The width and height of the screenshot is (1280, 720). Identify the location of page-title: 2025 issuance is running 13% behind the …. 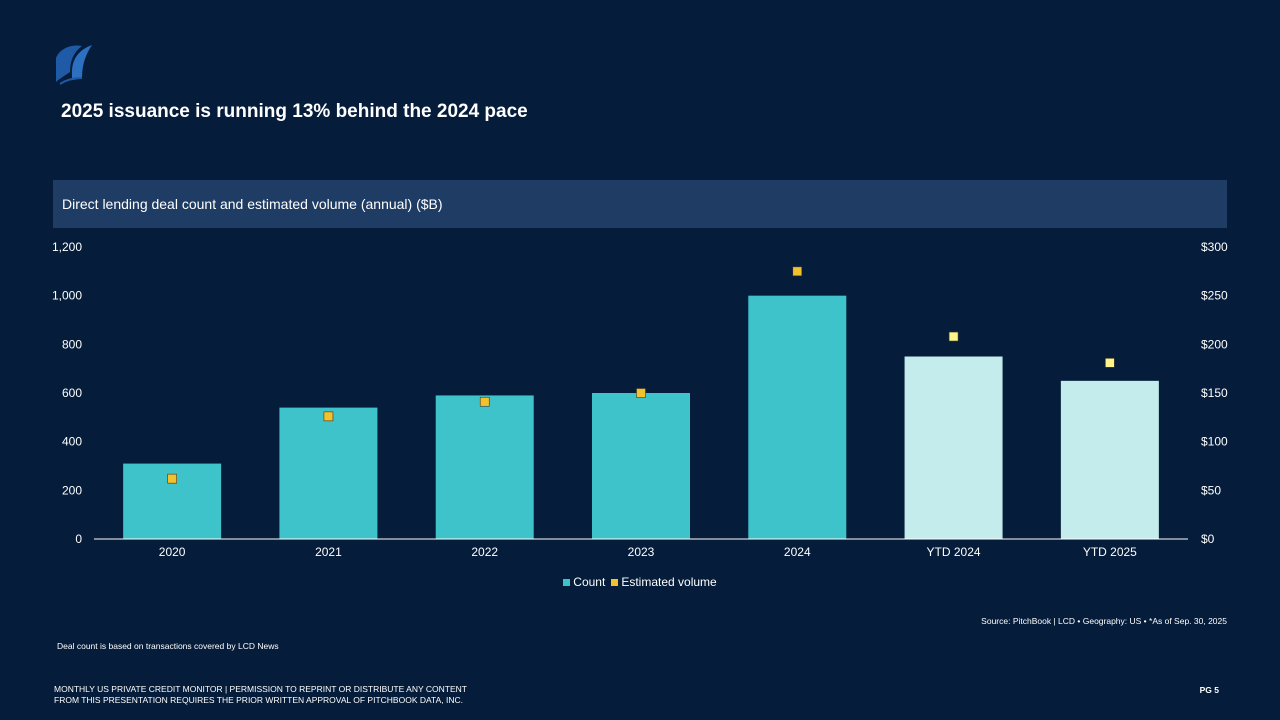
(294, 111).